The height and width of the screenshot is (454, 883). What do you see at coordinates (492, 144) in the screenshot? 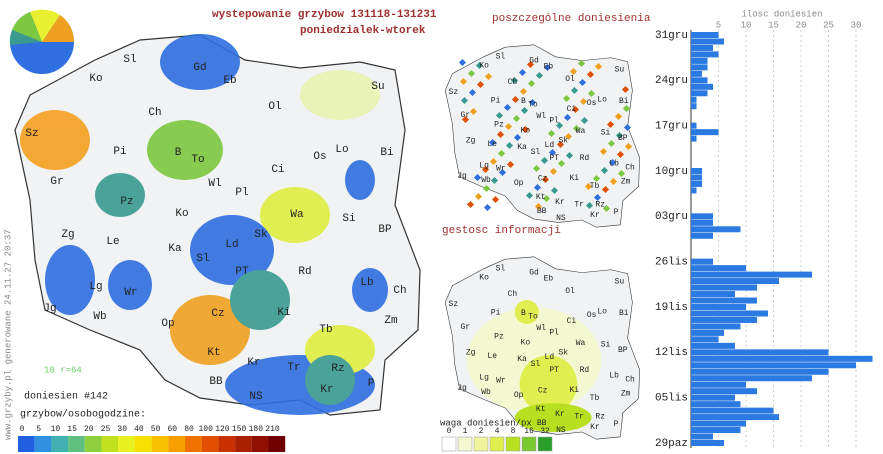
I see `region-label: Le` at bounding box center [492, 144].